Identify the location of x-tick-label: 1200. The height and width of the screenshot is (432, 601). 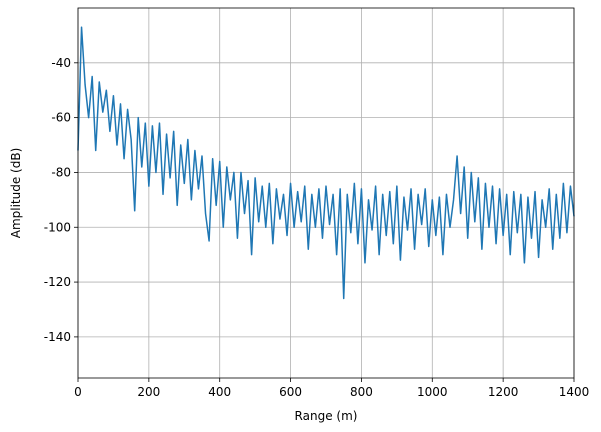
(503, 392).